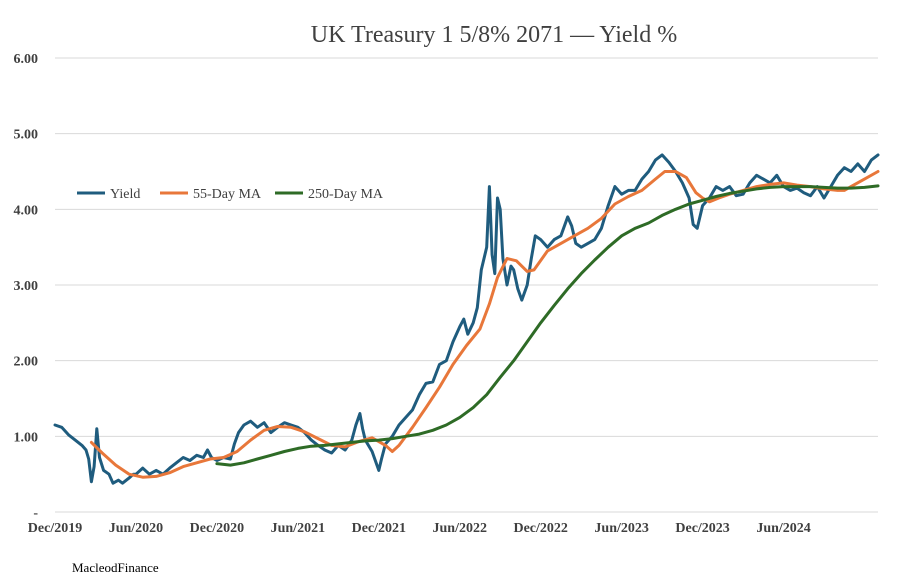 The image size is (902, 588). I want to click on x-tick-label: Jun/2021, so click(298, 528).